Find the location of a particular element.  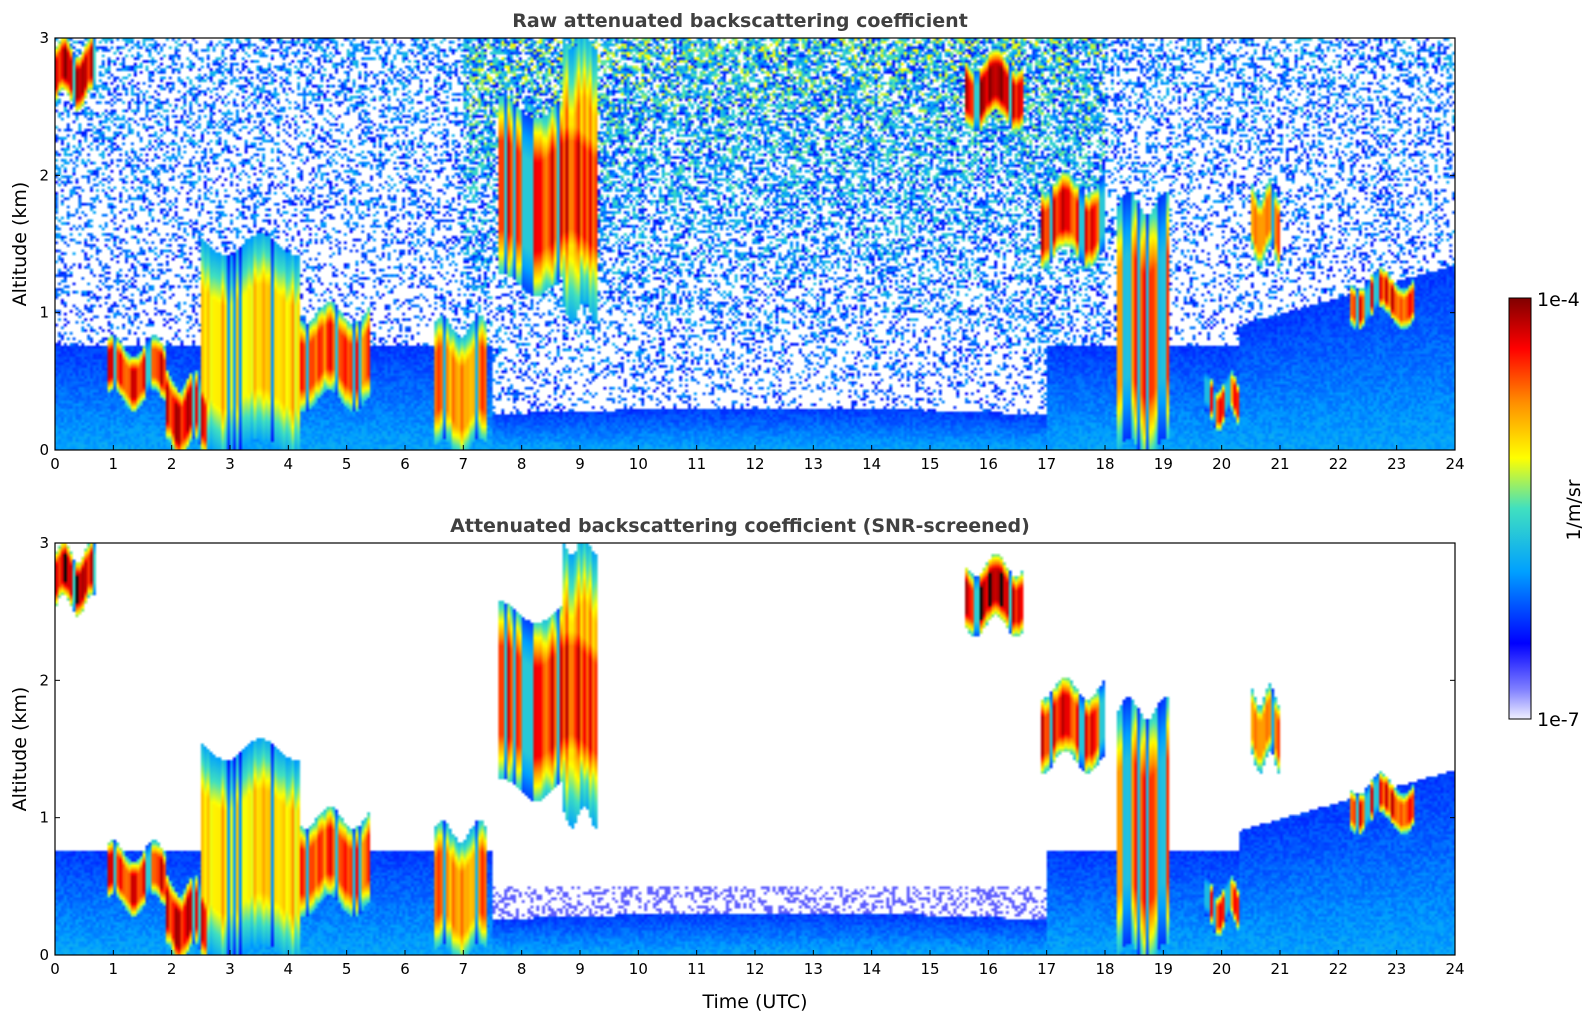

panel-2-xlabel: Time (UTC) is located at coordinates (754, 1002).